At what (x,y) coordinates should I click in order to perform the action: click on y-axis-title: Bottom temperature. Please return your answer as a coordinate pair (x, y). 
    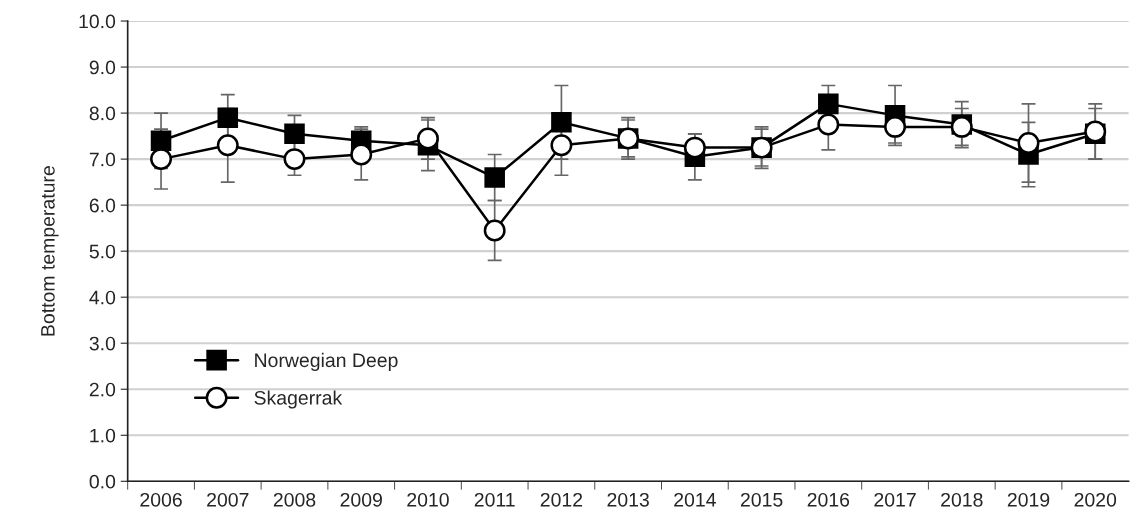
    Looking at the image, I should click on (50, 251).